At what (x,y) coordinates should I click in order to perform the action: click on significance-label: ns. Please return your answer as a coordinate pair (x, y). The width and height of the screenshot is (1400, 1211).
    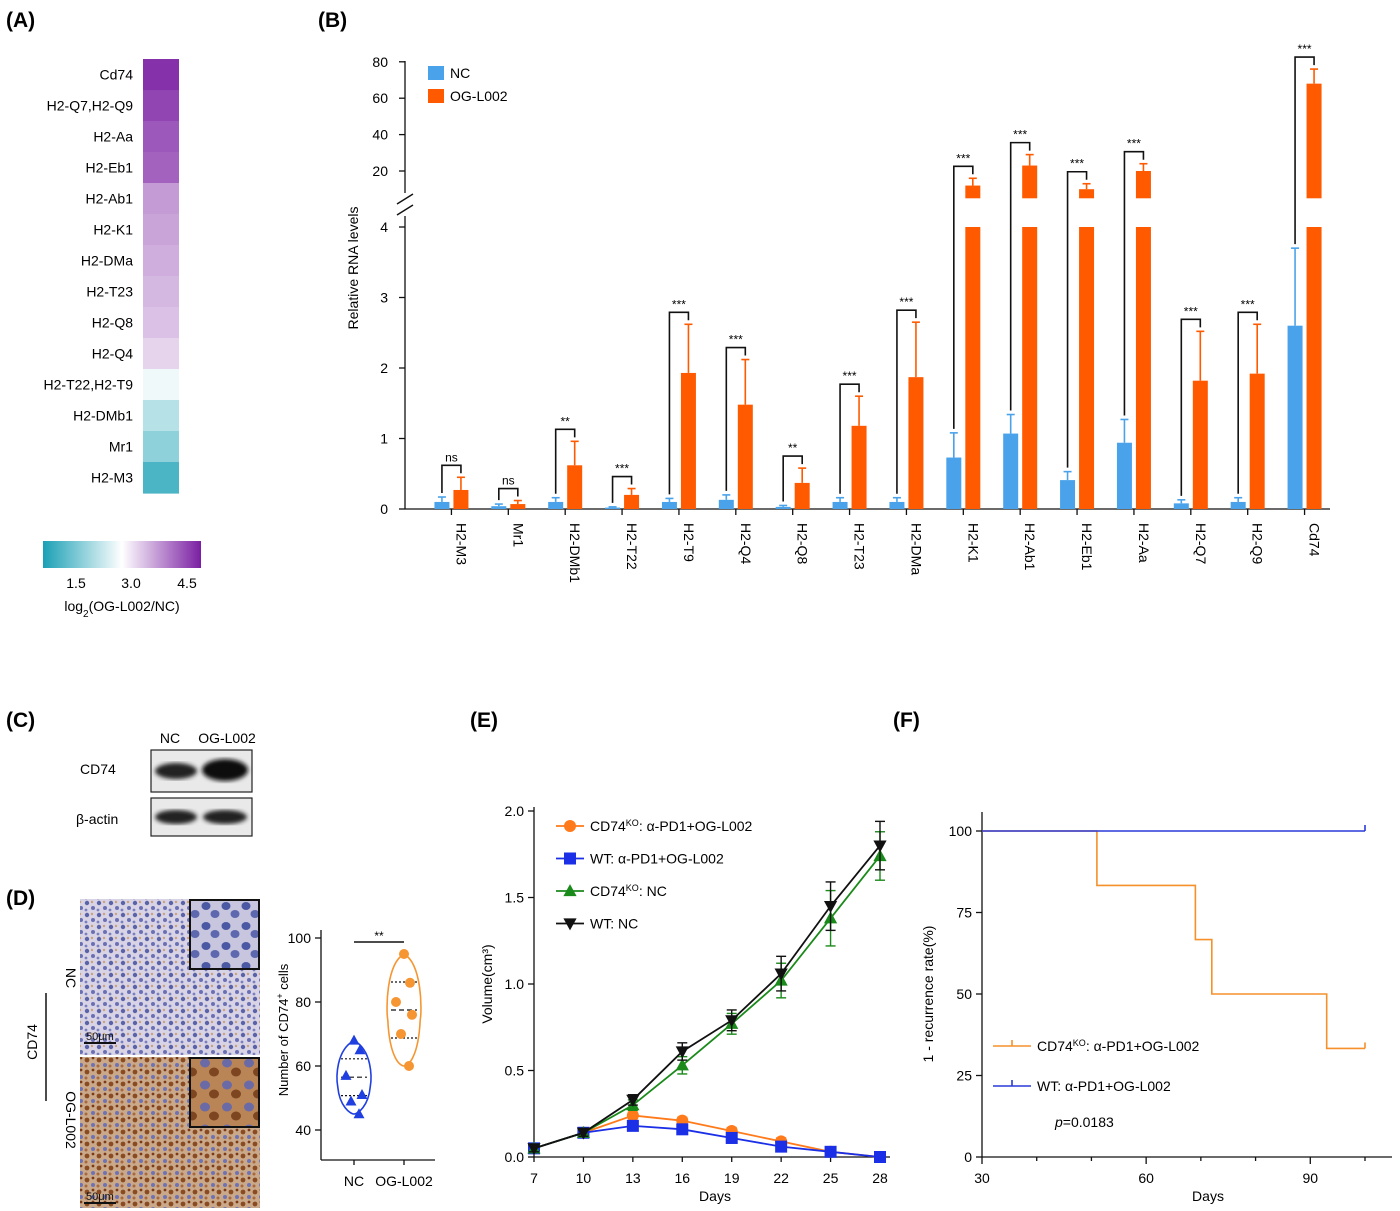
    Looking at the image, I should click on (508, 481).